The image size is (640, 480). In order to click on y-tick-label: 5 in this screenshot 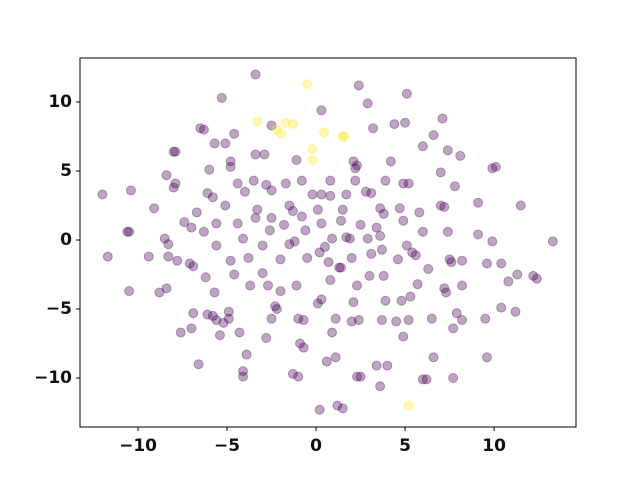, I will do `click(66, 171)`.